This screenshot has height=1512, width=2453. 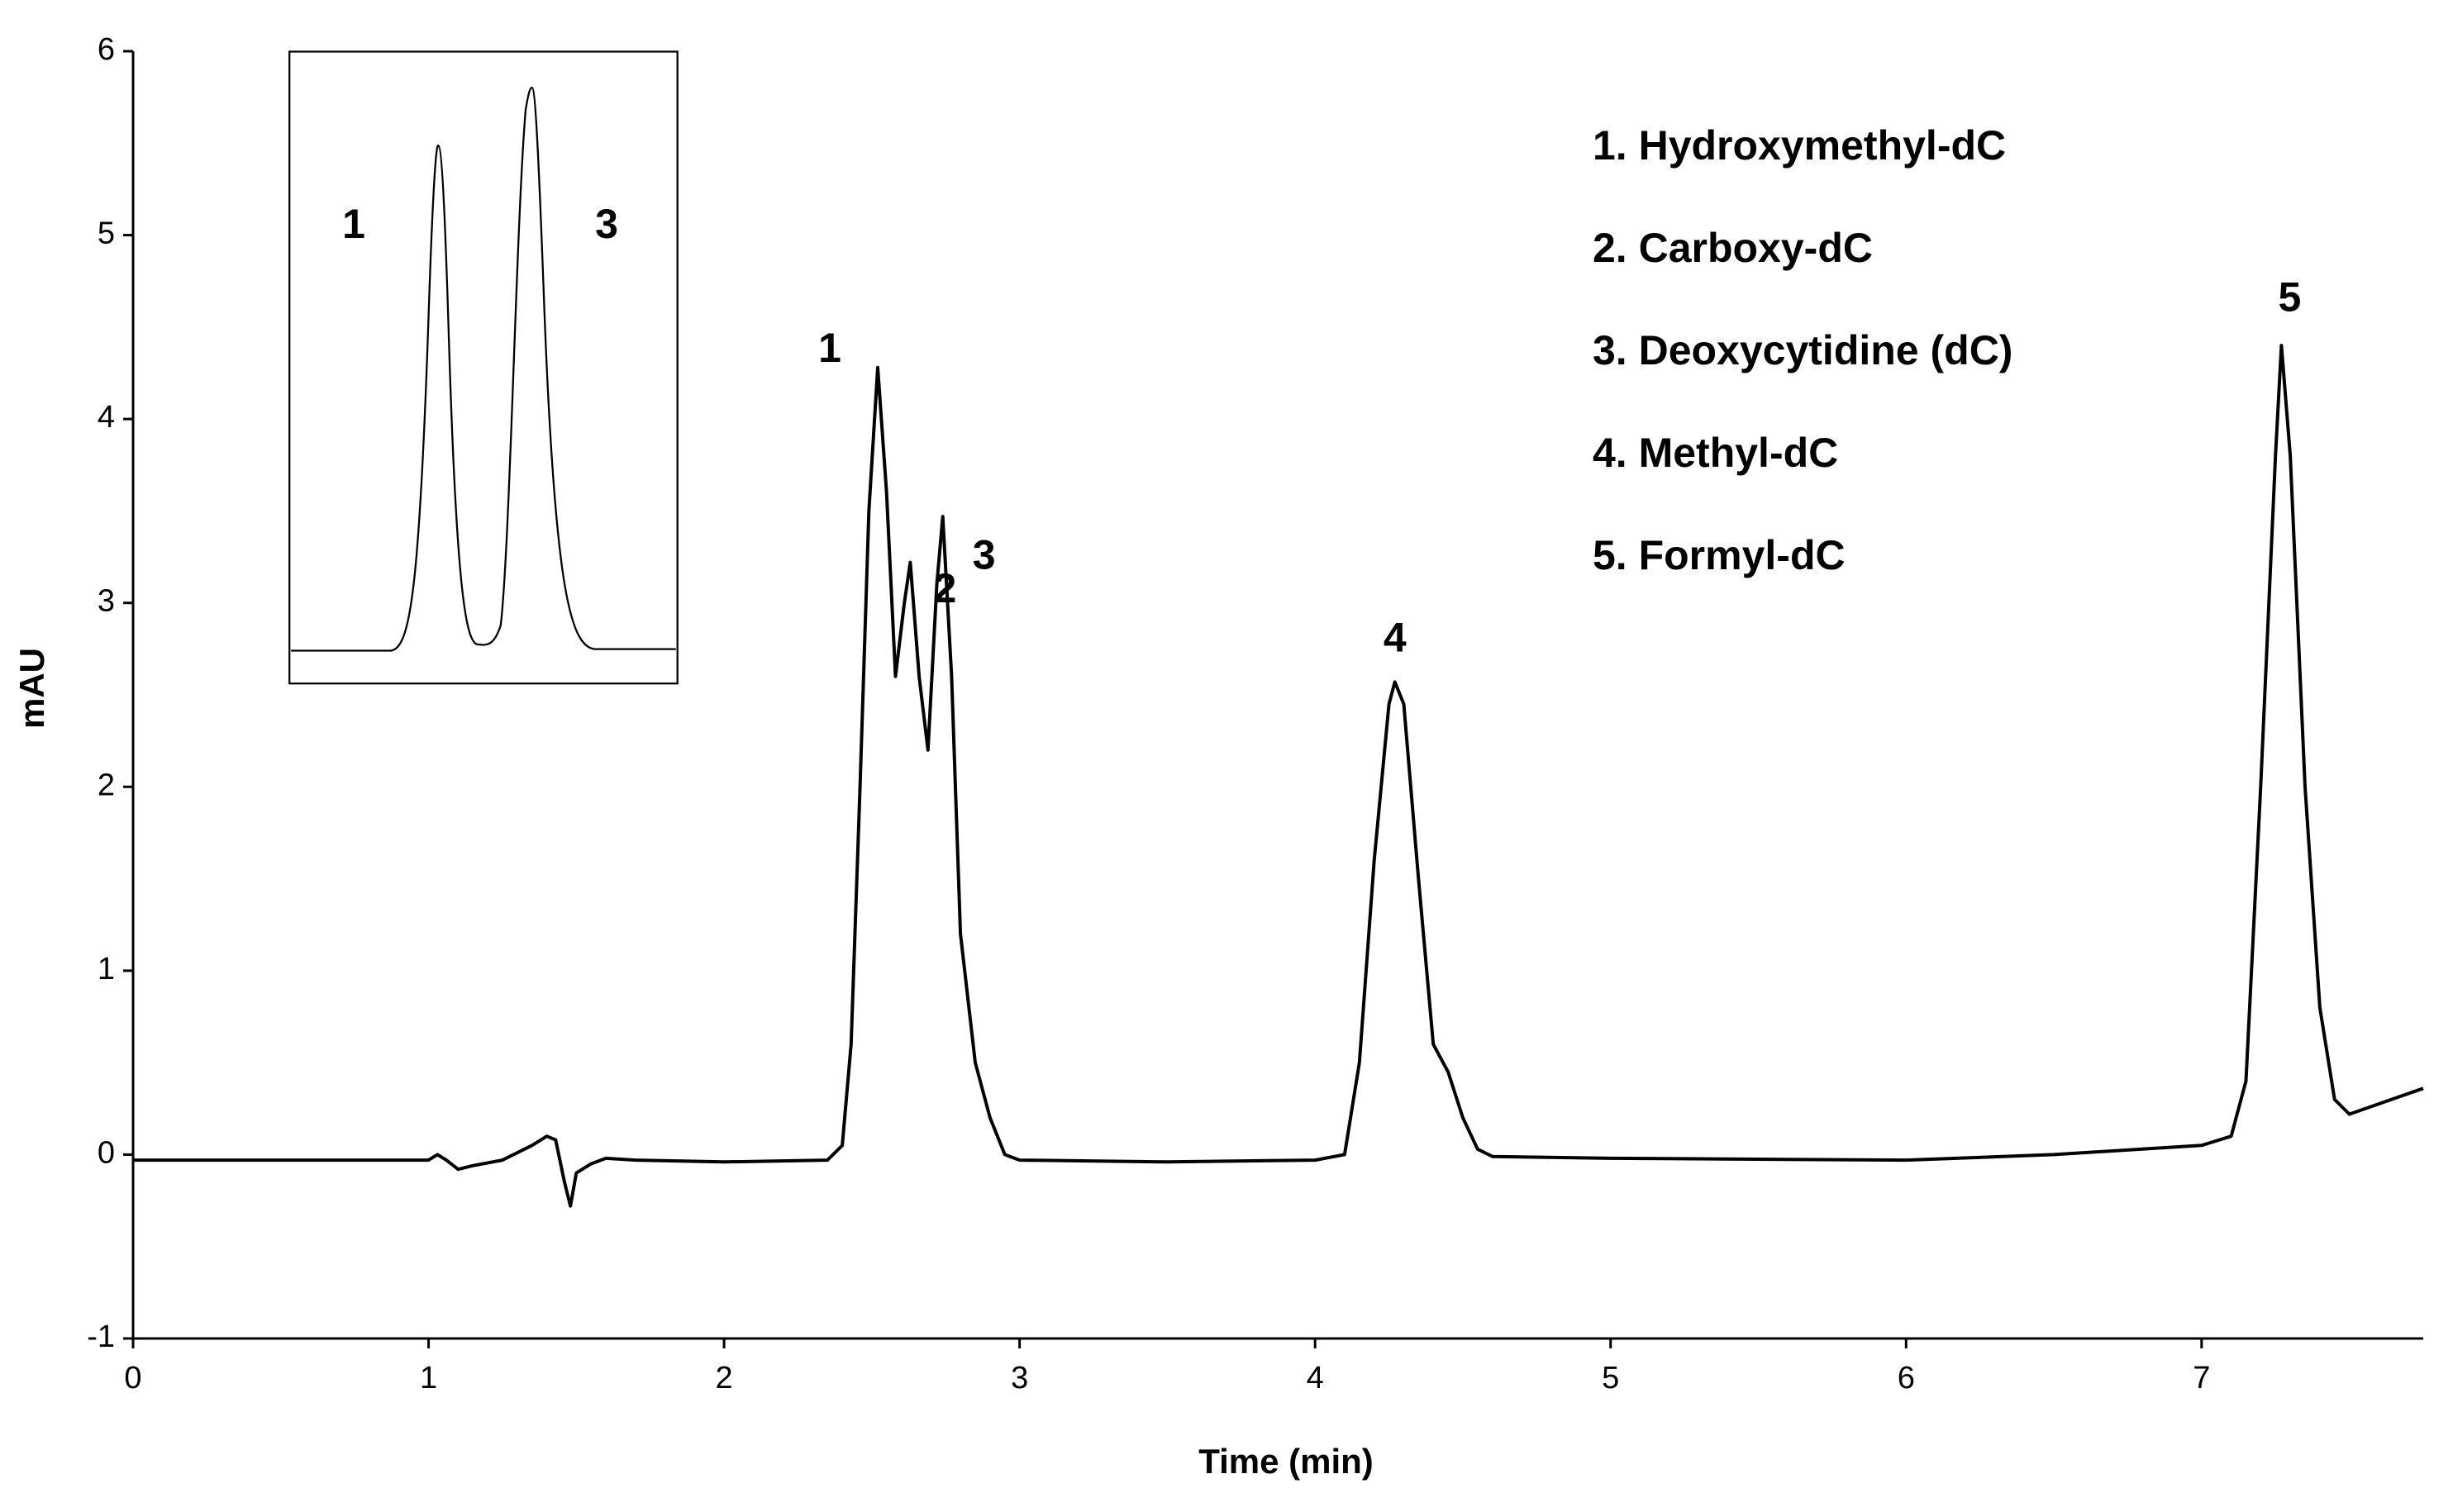 What do you see at coordinates (1720, 555) in the screenshot?
I see `legend-entry: 5. Formyl-dC` at bounding box center [1720, 555].